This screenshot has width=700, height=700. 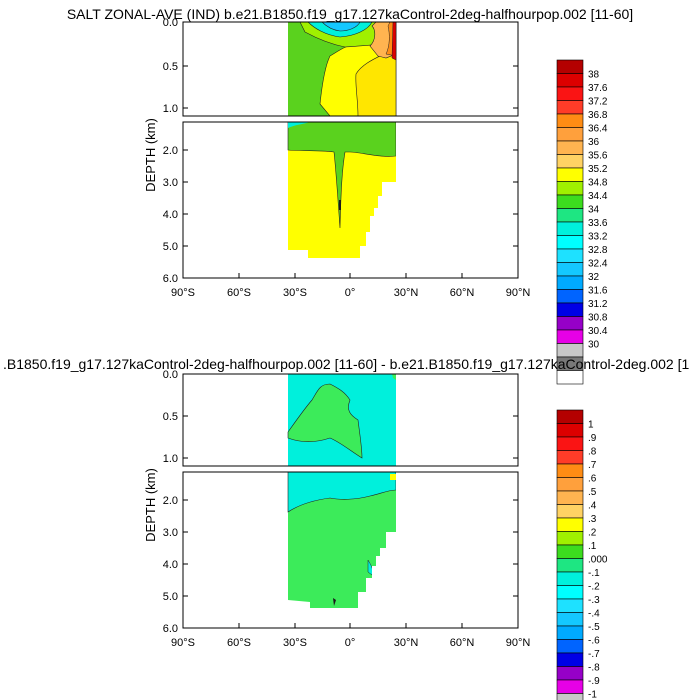 What do you see at coordinates (170, 67) in the screenshot?
I see `y-tick-label: 0.5` at bounding box center [170, 67].